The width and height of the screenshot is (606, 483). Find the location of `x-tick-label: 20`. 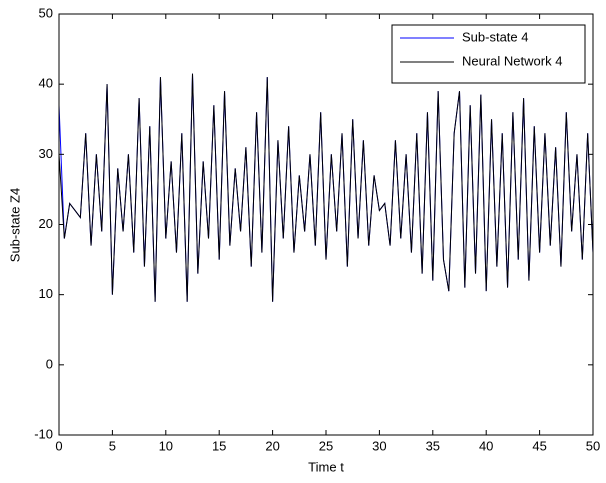

x-tick-label: 20 is located at coordinates (272, 445).